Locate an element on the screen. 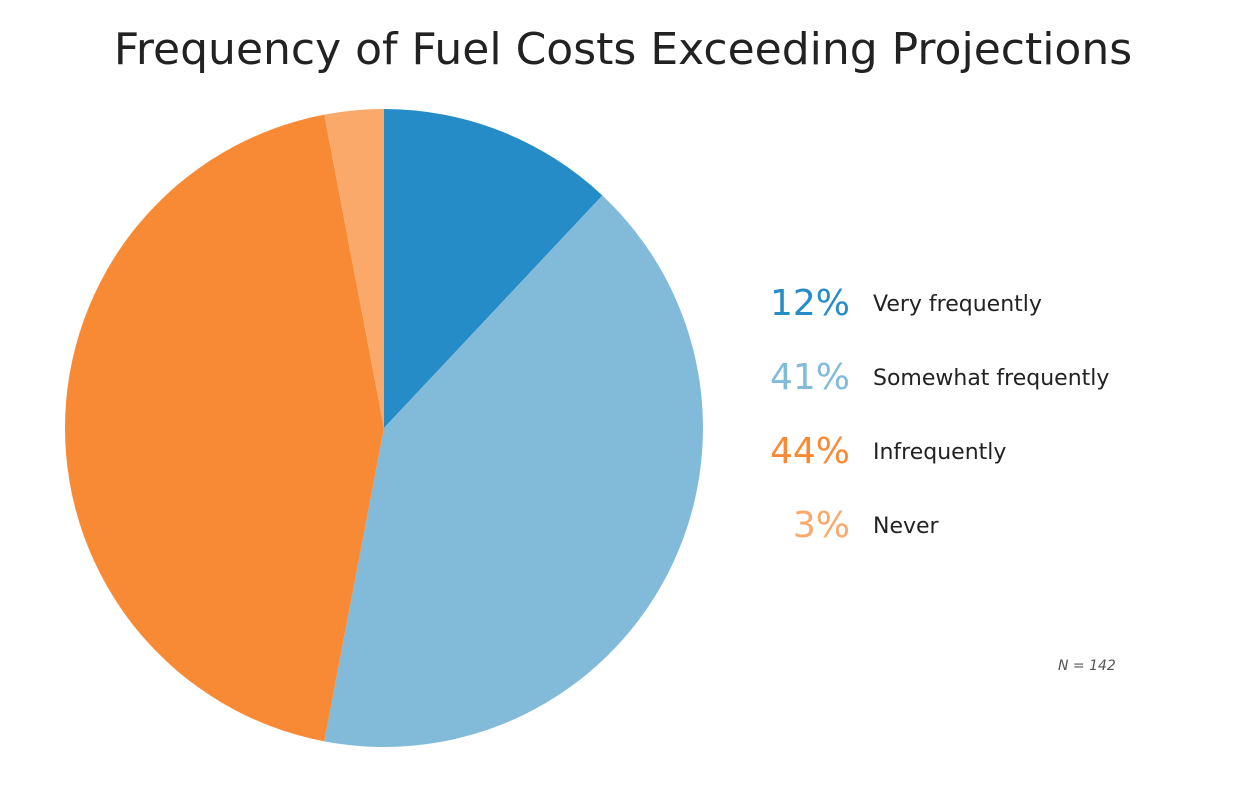 Image resolution: width=1246 pixels, height=812 pixels. legend-label-somewhat-frequently: Somewhat frequently is located at coordinates (991, 378).